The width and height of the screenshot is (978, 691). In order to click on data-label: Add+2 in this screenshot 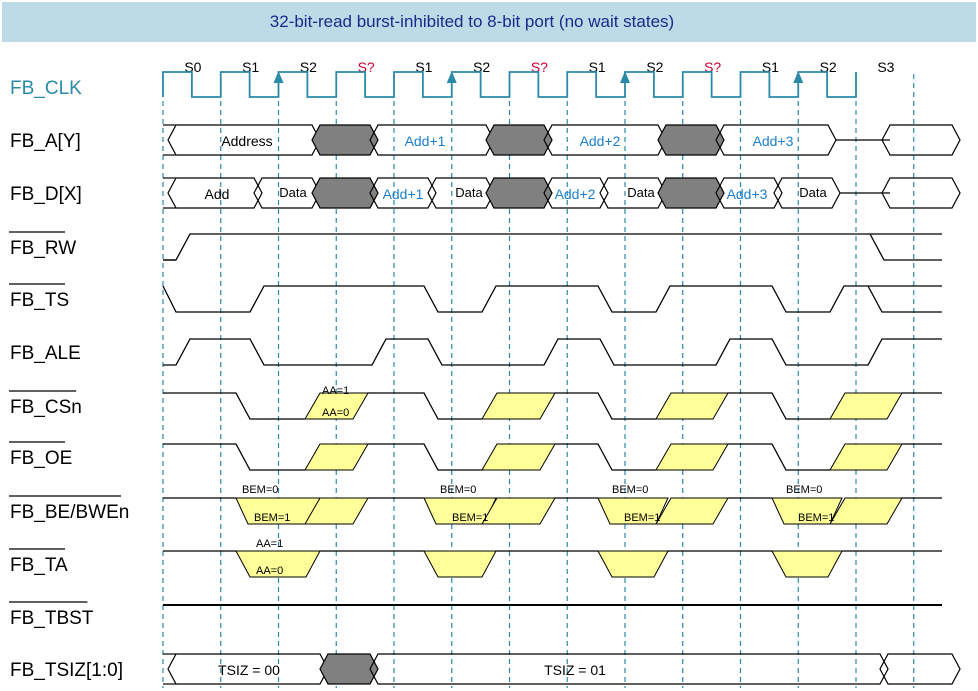, I will do `click(575, 194)`.